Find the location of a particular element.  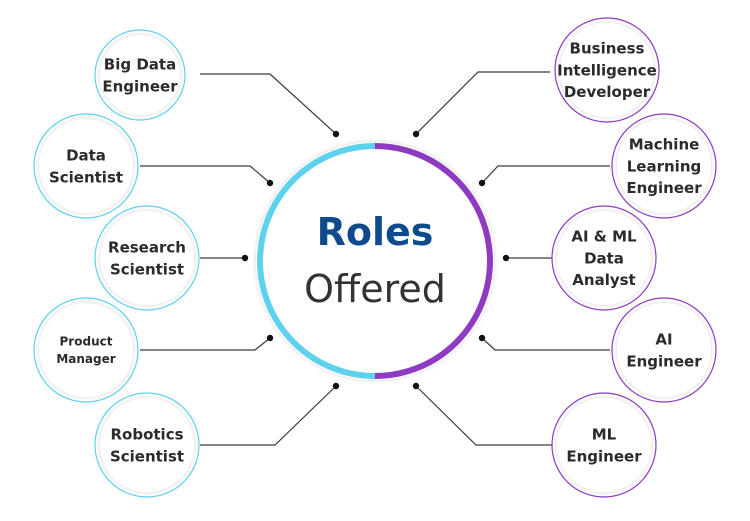

role-label-research-scientist-line-1: Research is located at coordinates (147, 248).